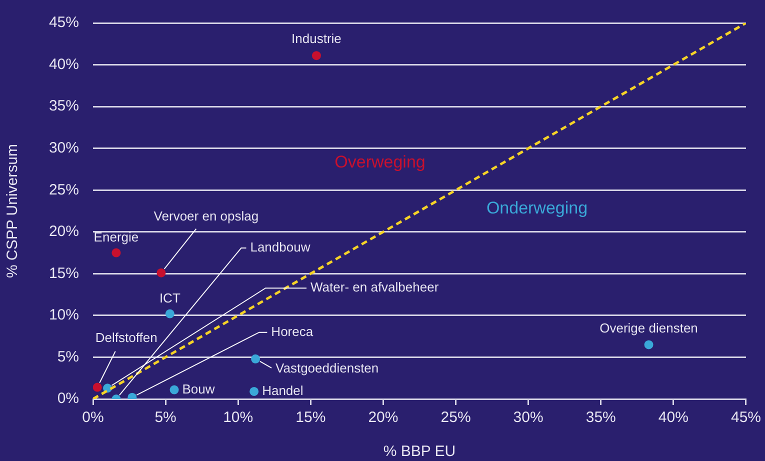  I want to click on y-tick-label: 40%, so click(63, 64).